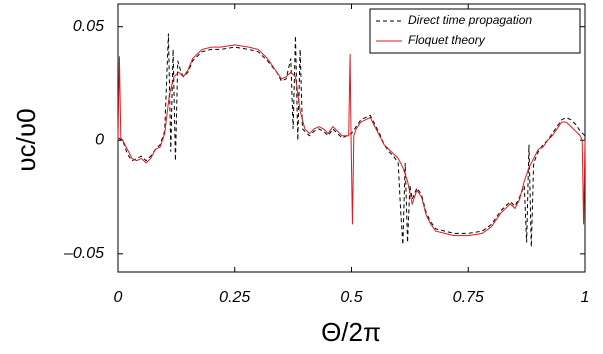 The image size is (603, 354). Describe the element at coordinates (470, 20) in the screenshot. I see `legend-label: Direct time propagation` at that location.